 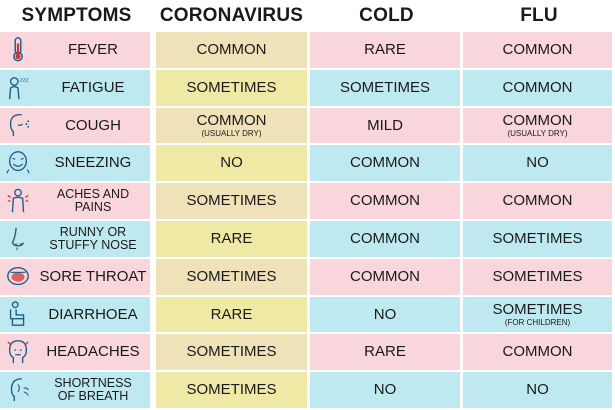 What do you see at coordinates (539, 16) in the screenshot?
I see `header-flu: FLU` at bounding box center [539, 16].